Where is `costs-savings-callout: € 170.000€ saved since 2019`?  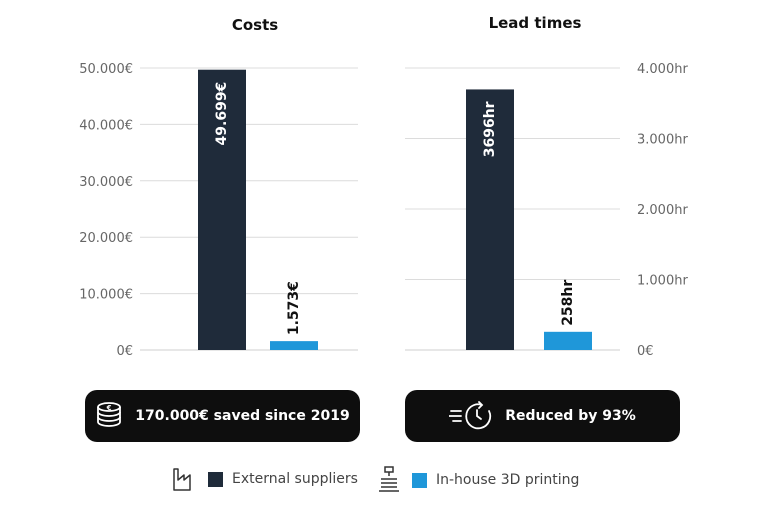 costs-savings-callout: € 170.000€ saved since 2019 is located at coordinates (222, 416).